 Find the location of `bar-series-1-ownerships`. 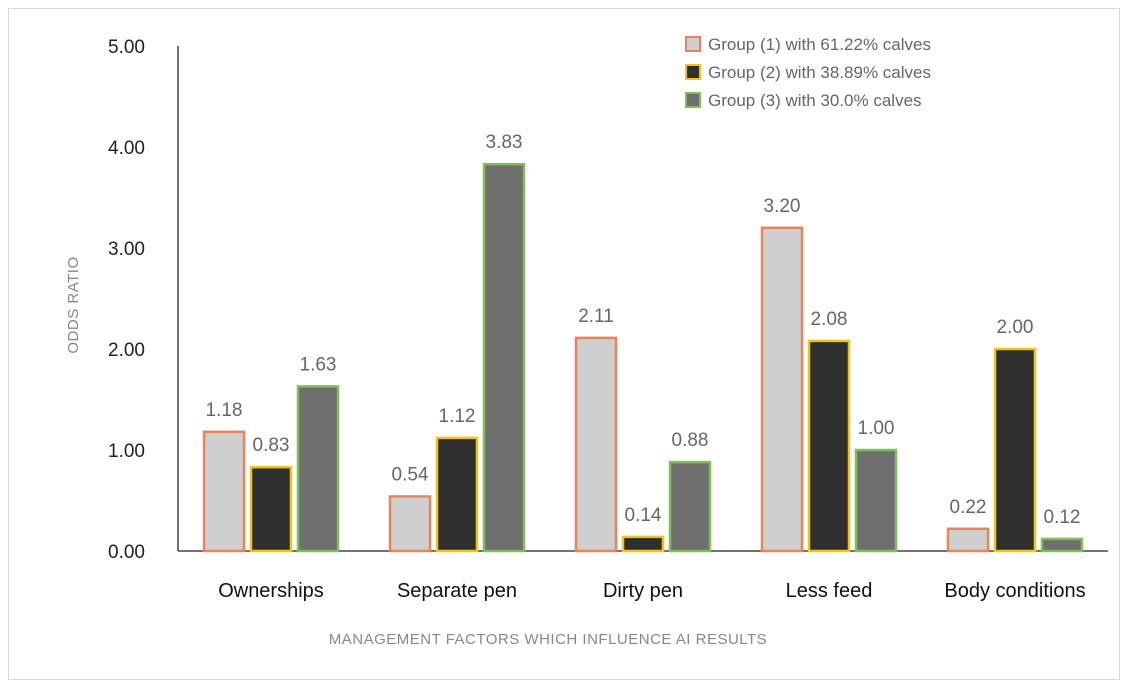

bar-series-1-ownerships is located at coordinates (224, 491).